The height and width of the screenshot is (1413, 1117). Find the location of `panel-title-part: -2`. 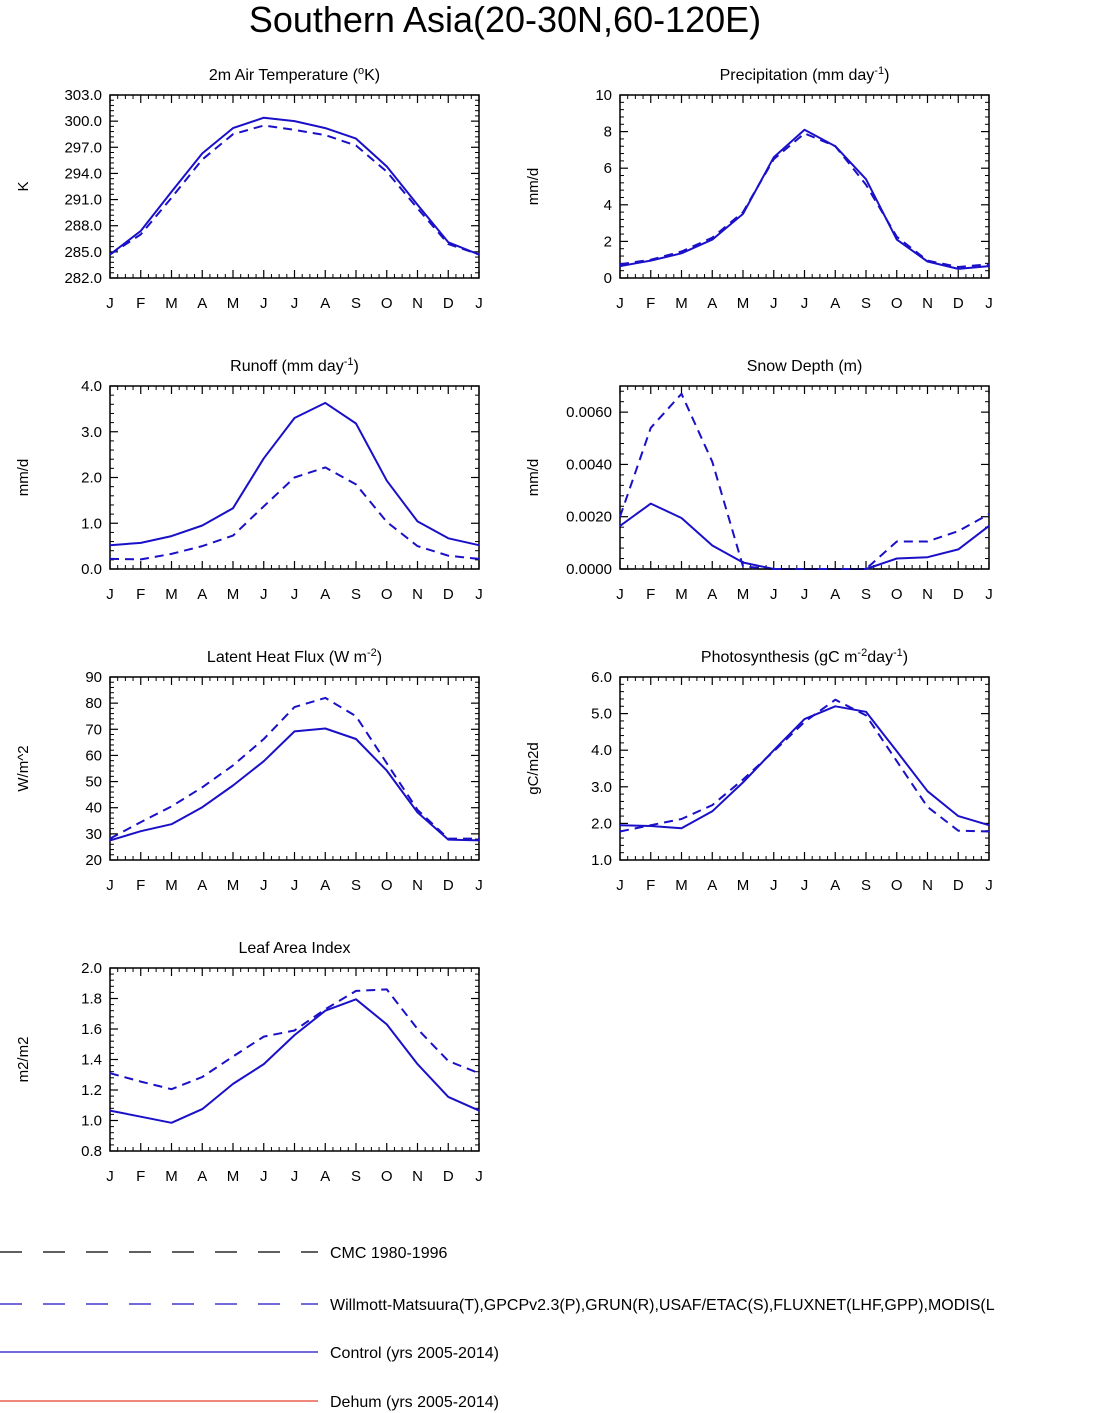

panel-title-part: -2 is located at coordinates (372, 653).